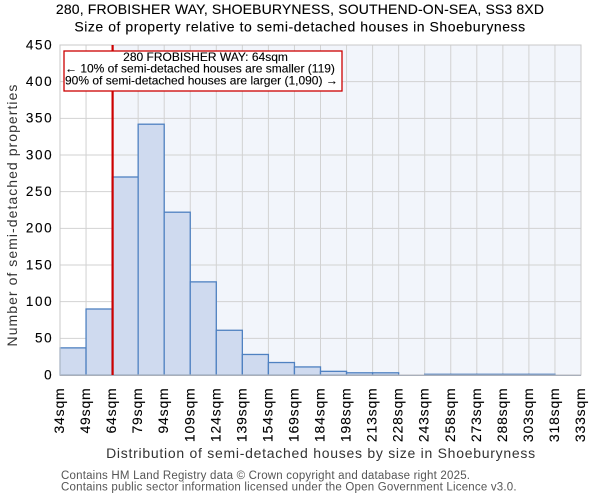 The width and height of the screenshot is (600, 500). I want to click on svg-text: 250, so click(39, 191).